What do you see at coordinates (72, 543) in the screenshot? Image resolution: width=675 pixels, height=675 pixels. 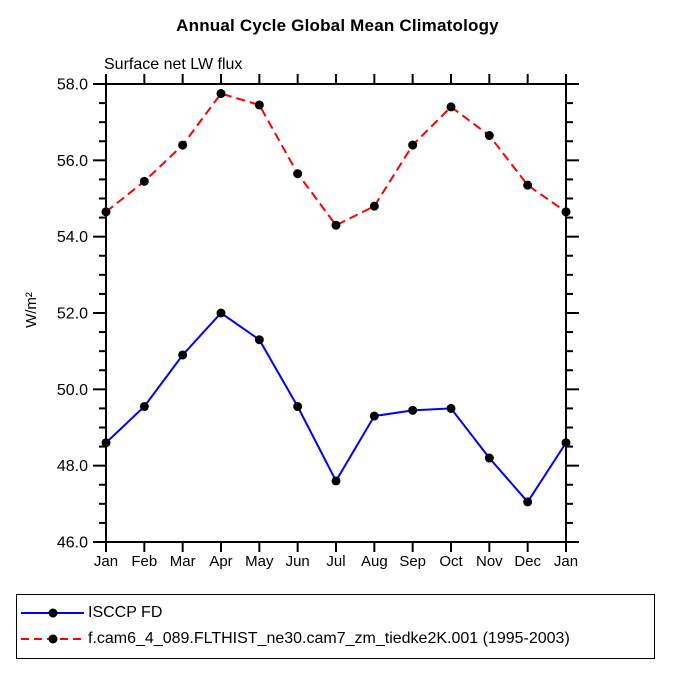 I see `svg-text: 46.0` at bounding box center [72, 543].